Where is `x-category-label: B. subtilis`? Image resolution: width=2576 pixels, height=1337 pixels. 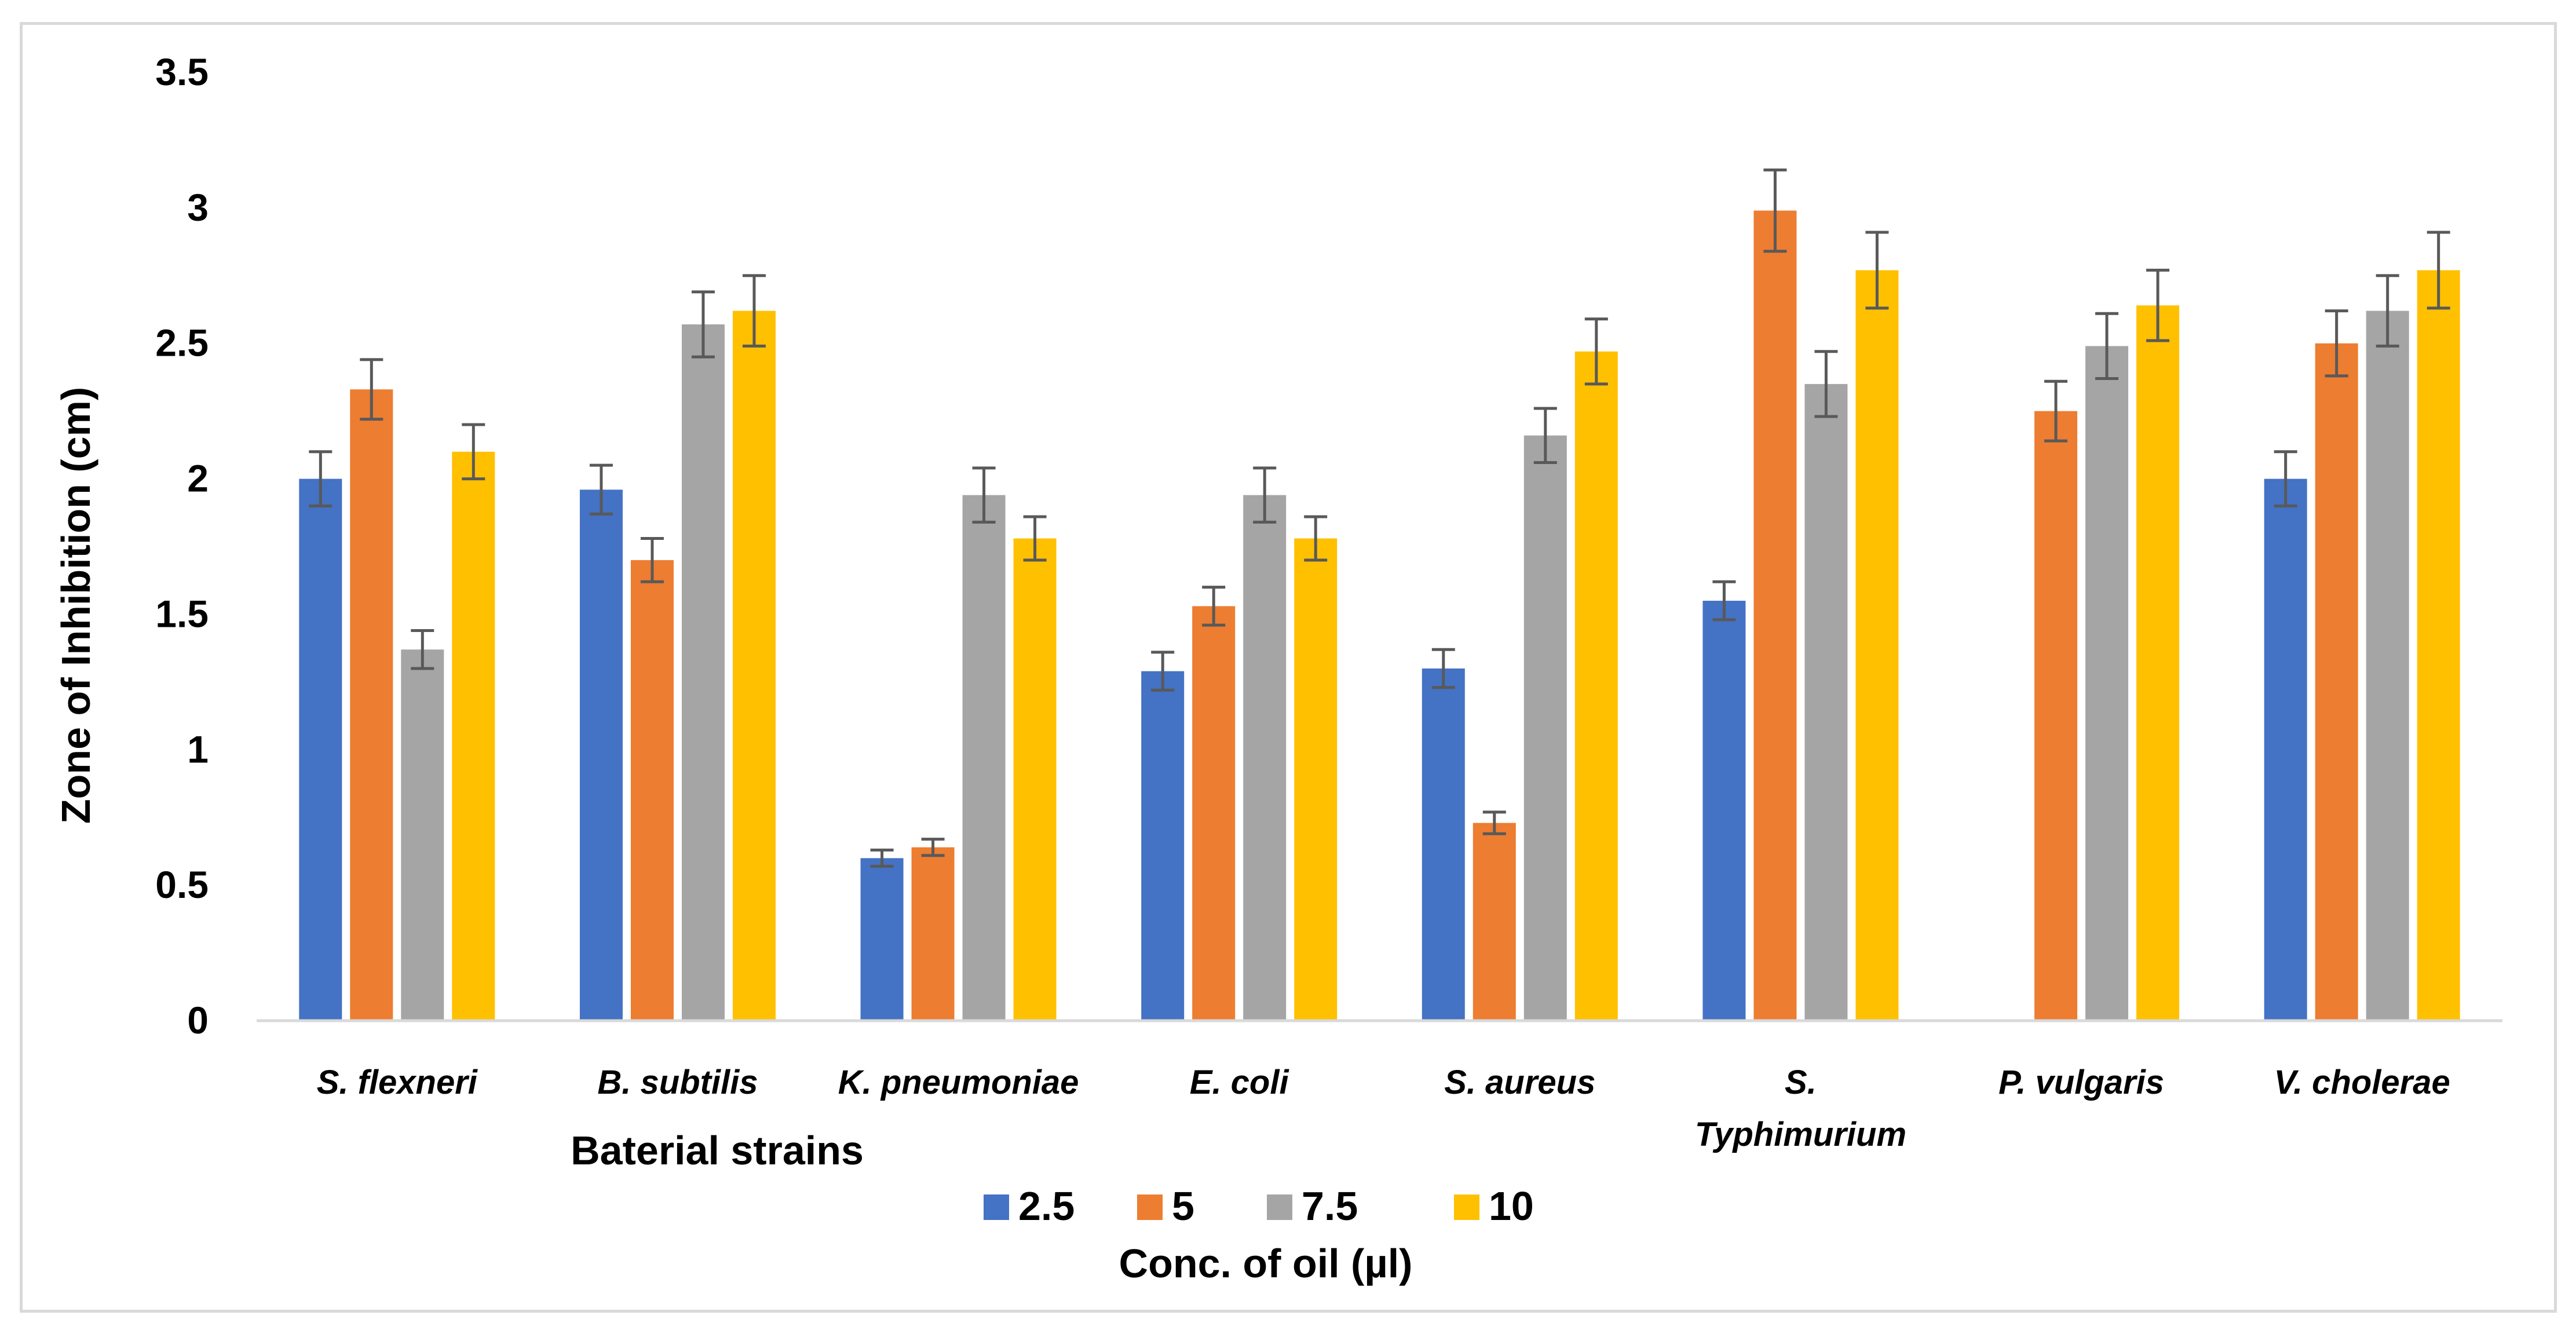
x-category-label: B. subtilis is located at coordinates (677, 1082).